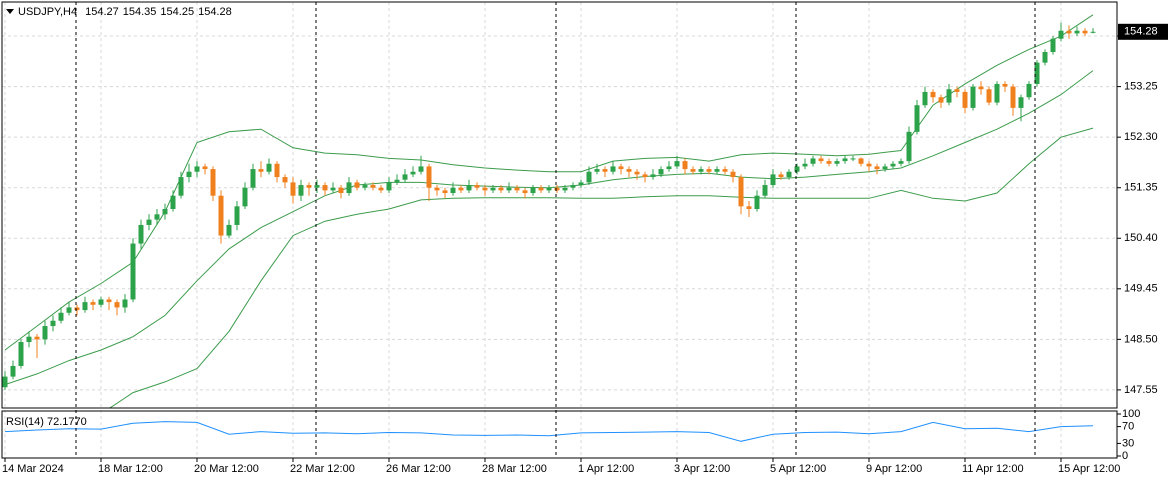  What do you see at coordinates (1141, 289) in the screenshot?
I see `y-tick-label: 149.45` at bounding box center [1141, 289].